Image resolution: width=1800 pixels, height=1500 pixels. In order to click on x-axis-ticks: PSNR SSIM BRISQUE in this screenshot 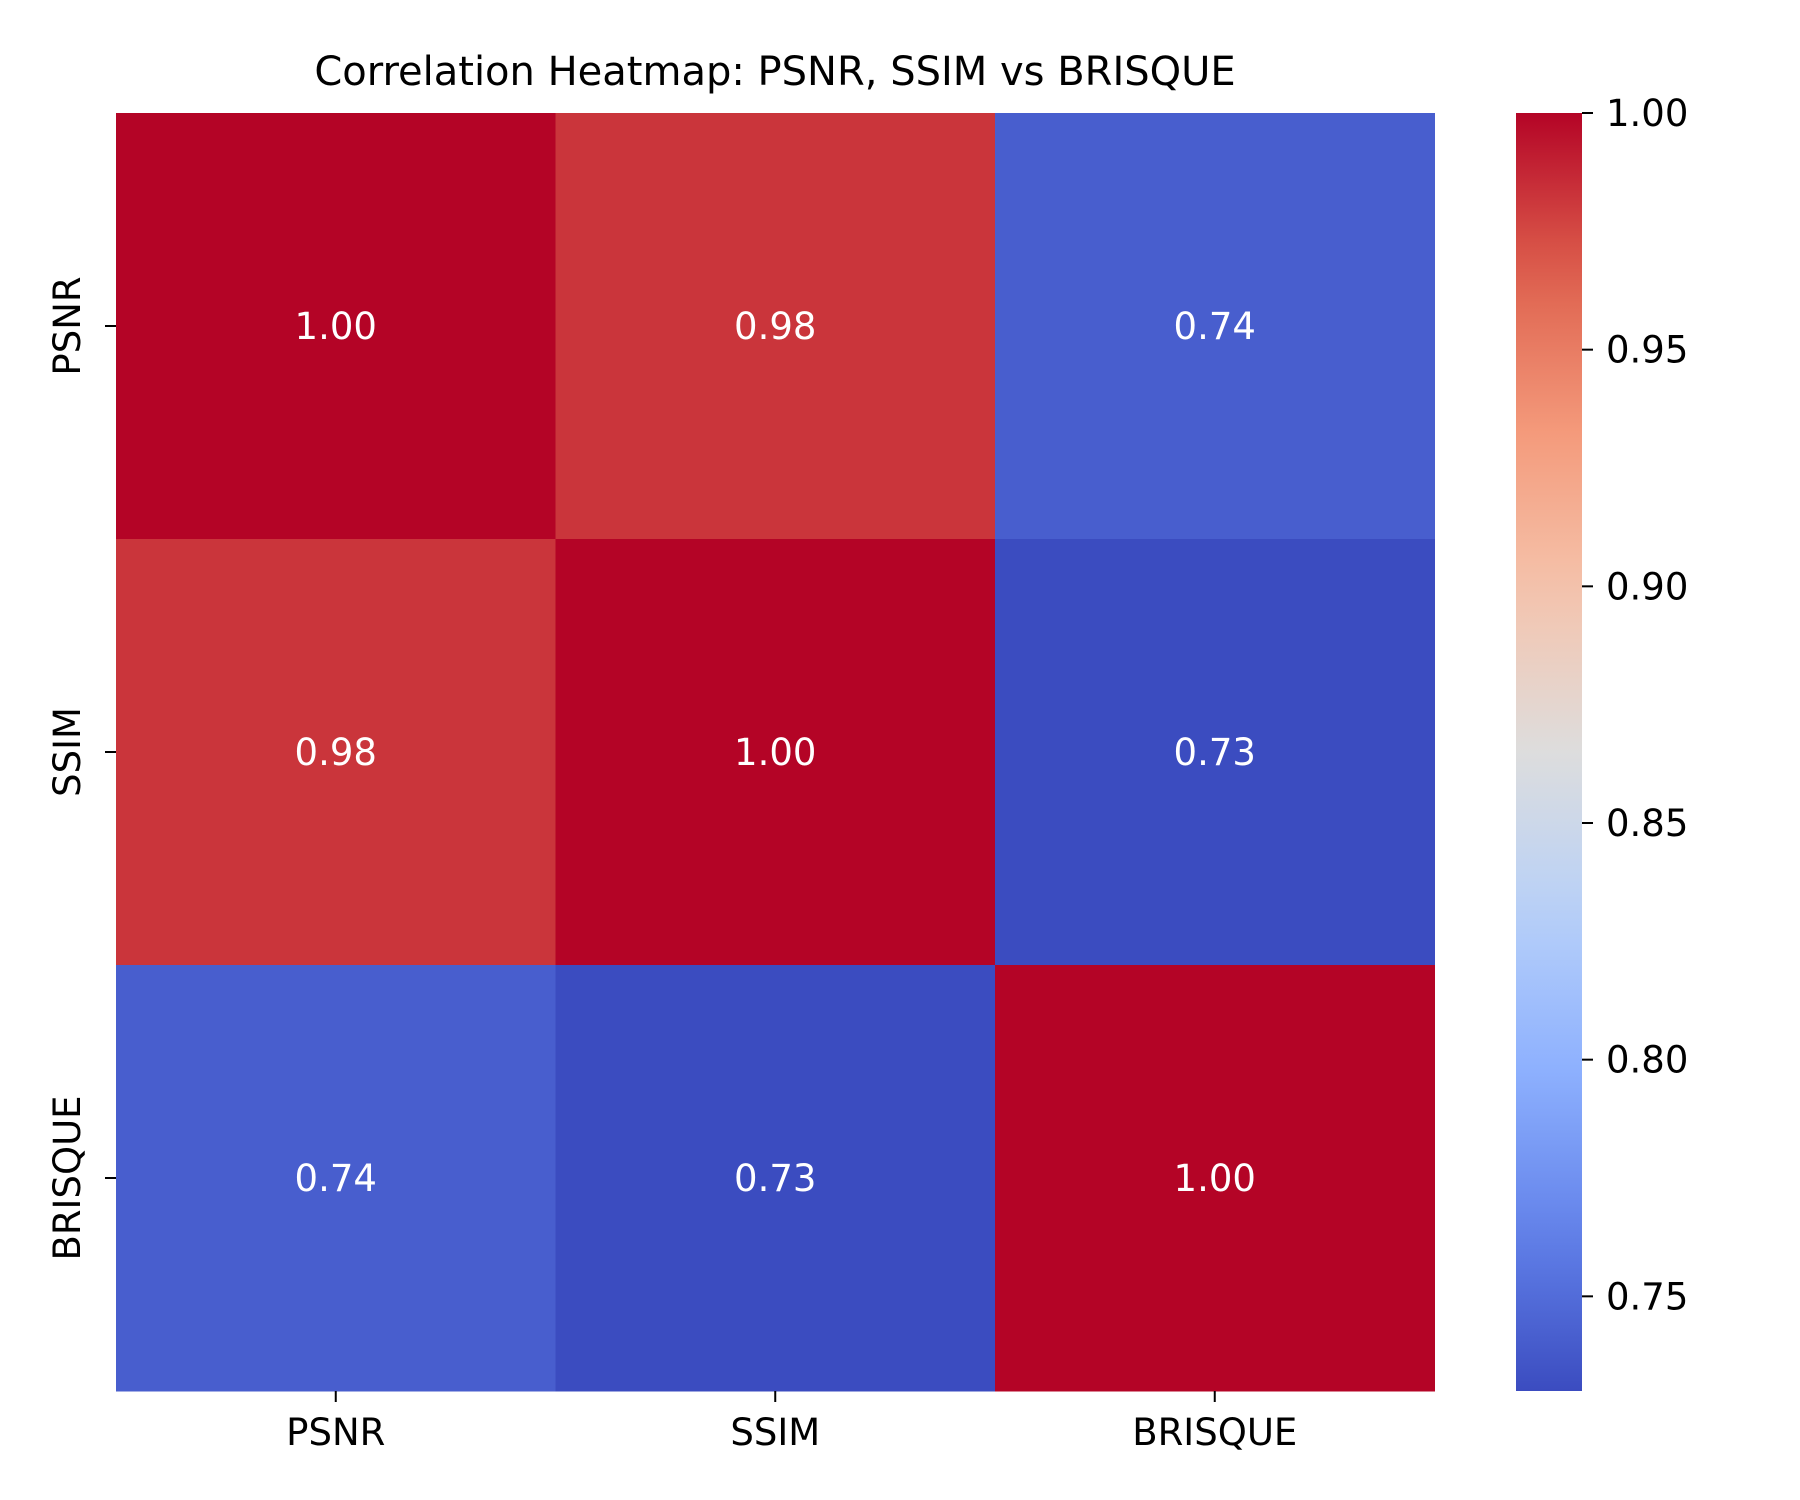, I will do `click(791, 1422)`.